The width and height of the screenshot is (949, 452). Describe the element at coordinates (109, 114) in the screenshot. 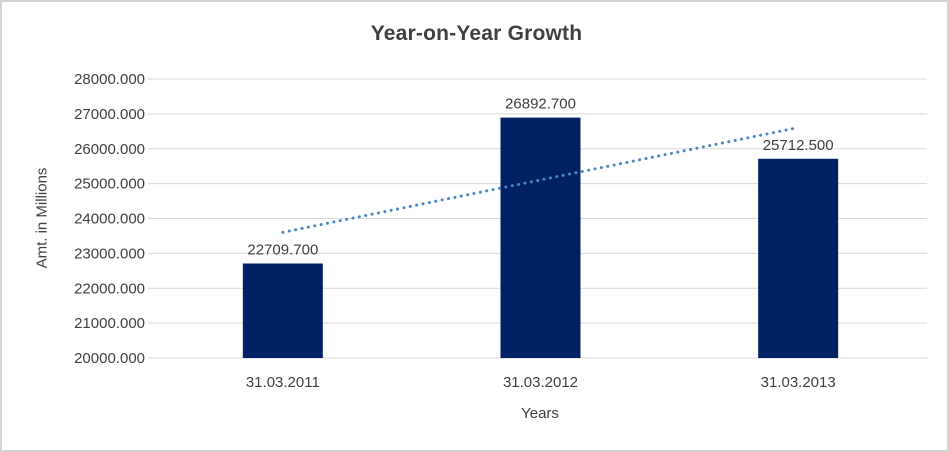

I see `y-tick-label: 27000.000` at that location.